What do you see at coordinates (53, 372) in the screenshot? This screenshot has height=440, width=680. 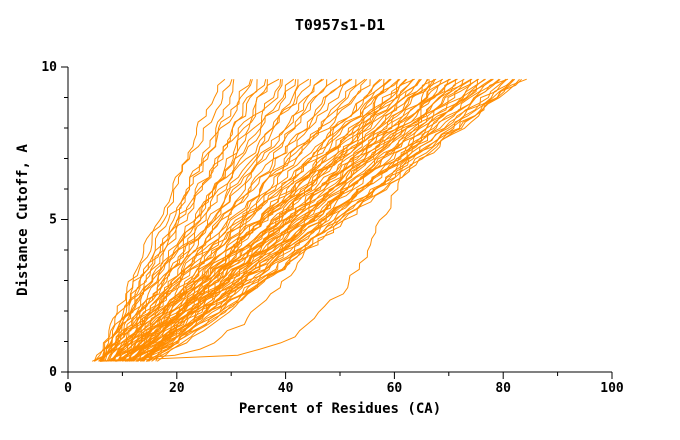 I see `y-tick-label: 0` at bounding box center [53, 372].